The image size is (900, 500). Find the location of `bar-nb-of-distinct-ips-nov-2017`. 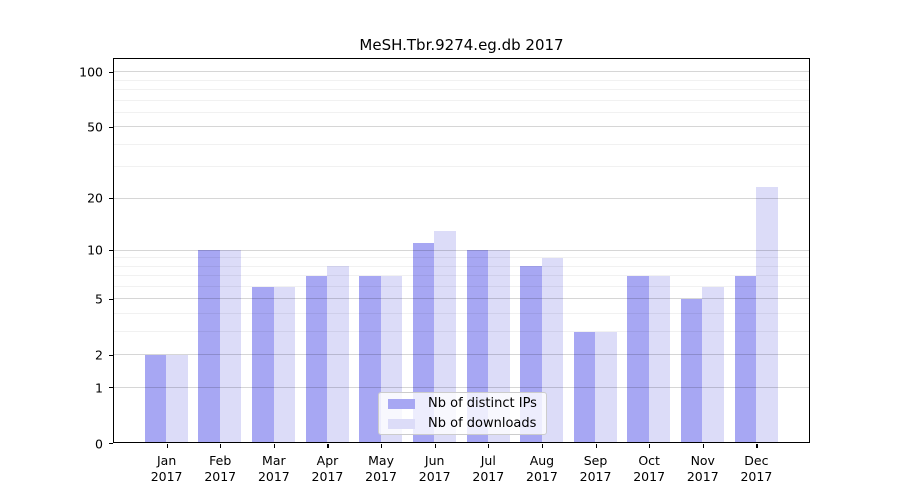

bar-nb-of-distinct-ips-nov-2017 is located at coordinates (691, 370).